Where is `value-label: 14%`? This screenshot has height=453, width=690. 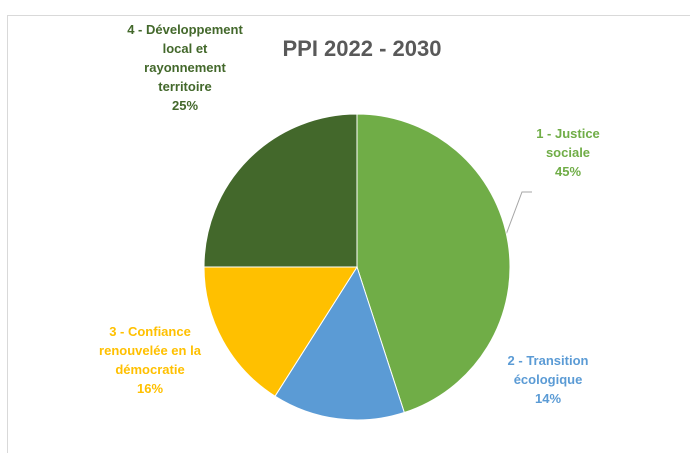 value-label: 14% is located at coordinates (548, 398).